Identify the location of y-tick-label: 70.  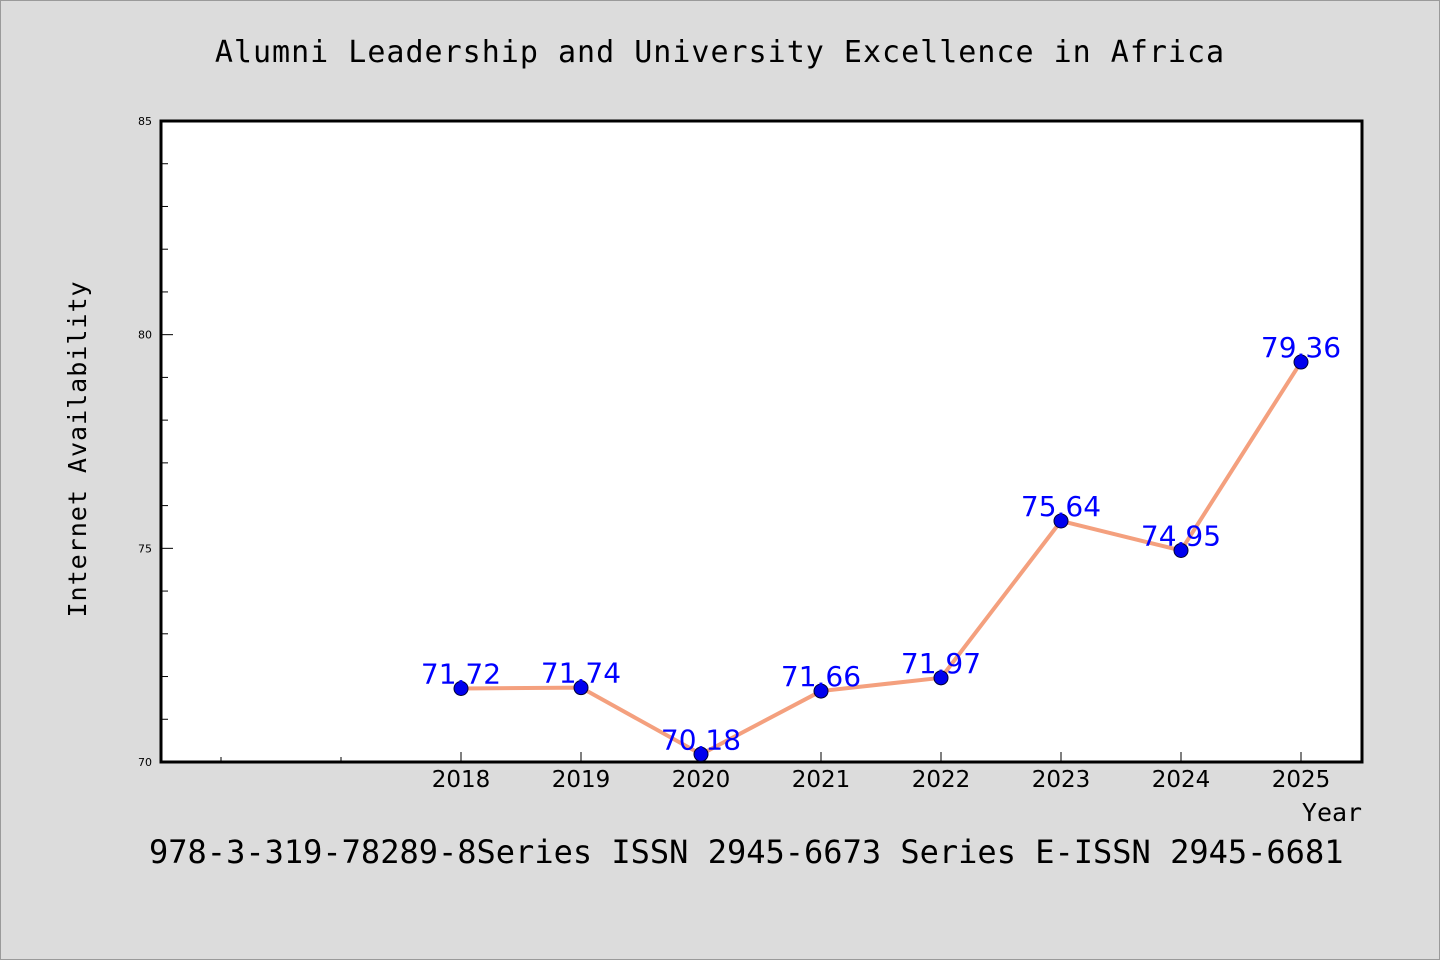
(145, 762).